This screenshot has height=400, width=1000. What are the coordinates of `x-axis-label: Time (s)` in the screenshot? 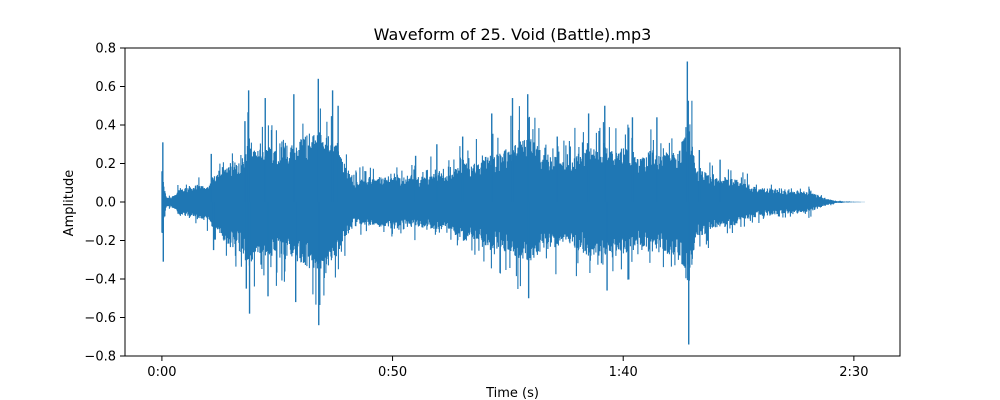 It's located at (512, 393).